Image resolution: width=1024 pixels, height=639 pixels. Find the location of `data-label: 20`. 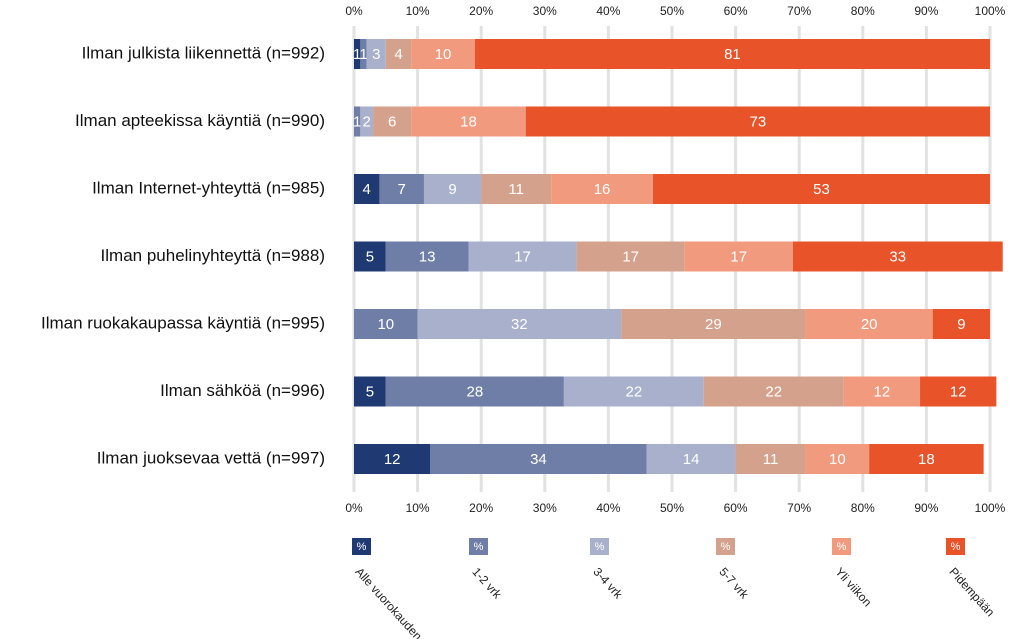

data-label: 20 is located at coordinates (869, 324).